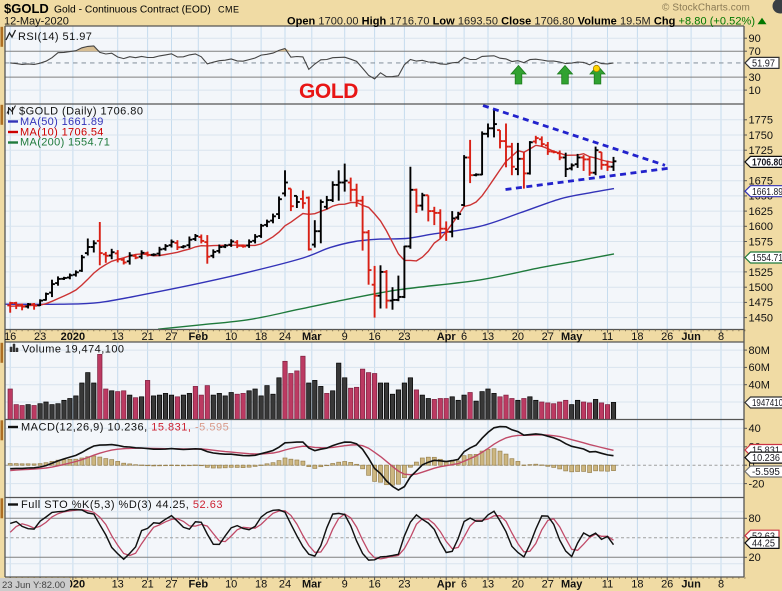  Describe the element at coordinates (767, 258) in the screenshot. I see `svg-text: 1554.71` at that location.